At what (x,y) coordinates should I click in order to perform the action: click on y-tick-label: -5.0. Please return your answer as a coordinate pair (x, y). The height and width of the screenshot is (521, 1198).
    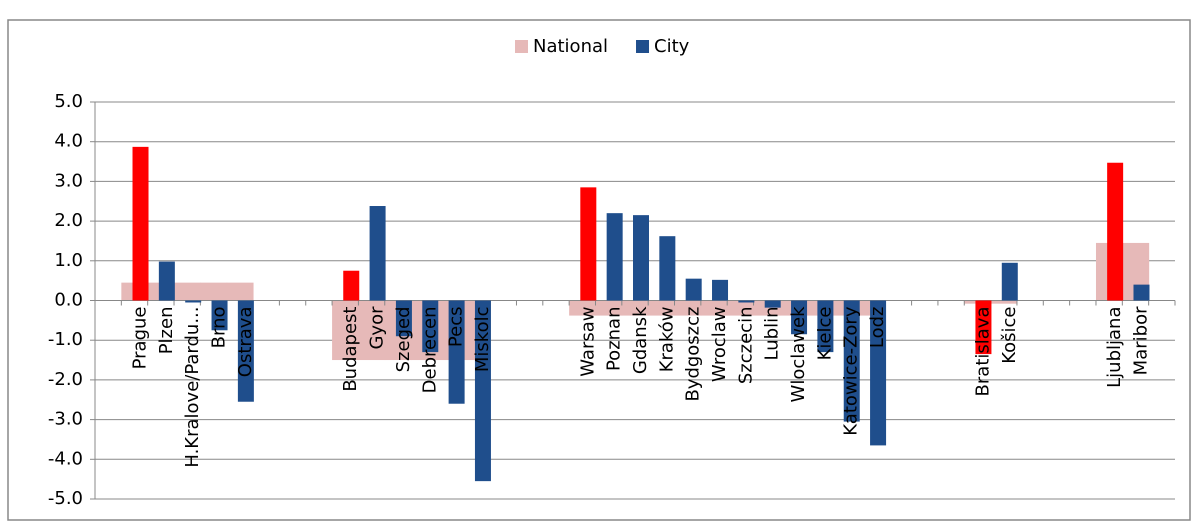
    Looking at the image, I should click on (65, 498).